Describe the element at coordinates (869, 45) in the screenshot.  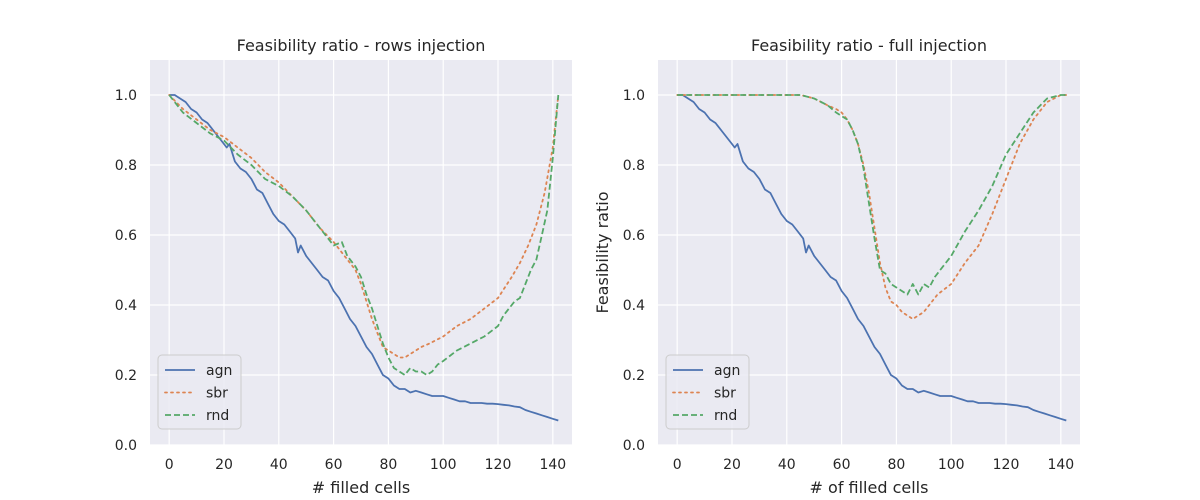
I see `chart-title: Feasibility ratio - full injection` at that location.